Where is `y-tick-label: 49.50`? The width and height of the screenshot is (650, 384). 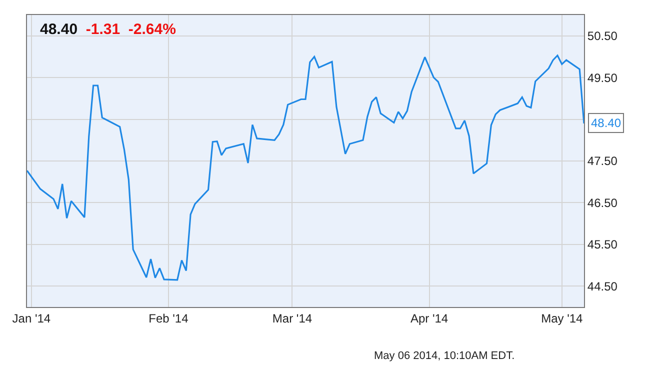
y-tick-label: 49.50 is located at coordinates (602, 77).